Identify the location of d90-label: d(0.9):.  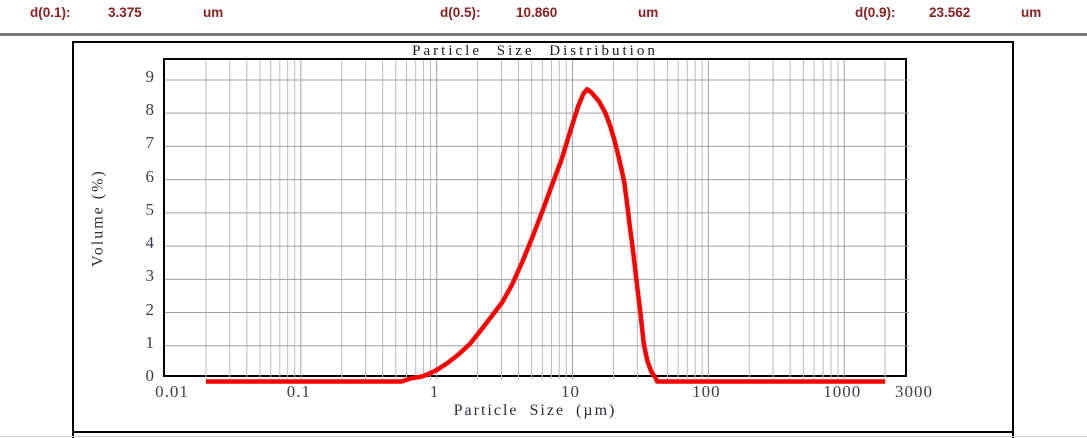
(875, 12).